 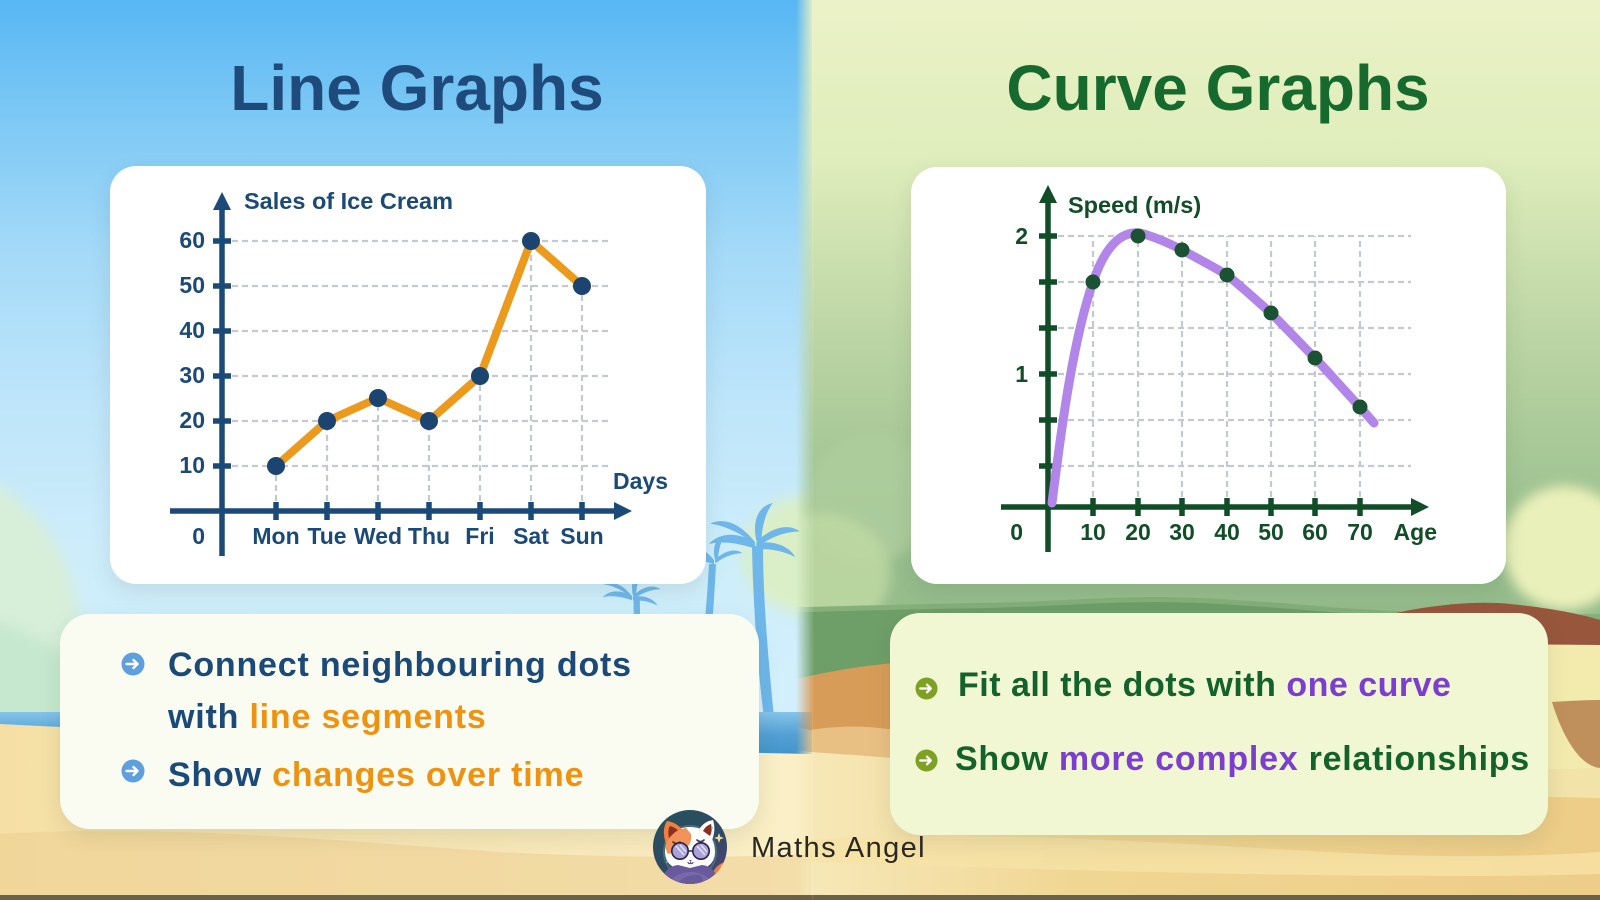 What do you see at coordinates (378, 536) in the screenshot?
I see `svg-text: Wed` at bounding box center [378, 536].